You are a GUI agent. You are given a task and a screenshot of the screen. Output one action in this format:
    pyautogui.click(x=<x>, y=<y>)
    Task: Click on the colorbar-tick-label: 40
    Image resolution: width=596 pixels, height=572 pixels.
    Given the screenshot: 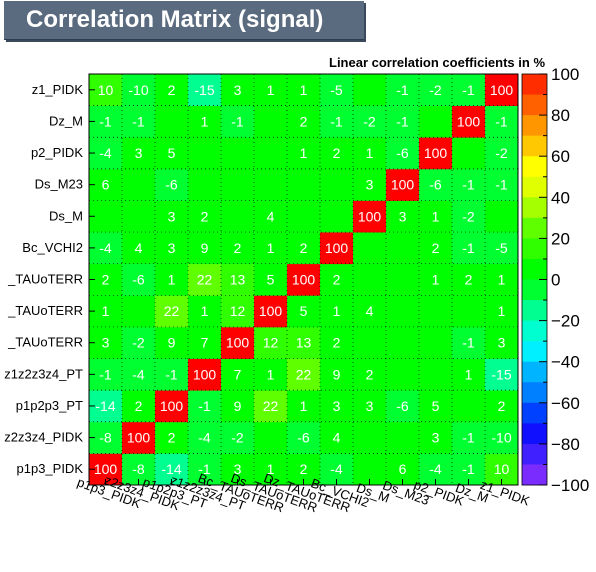 What is the action you would take?
    pyautogui.click(x=560, y=197)
    